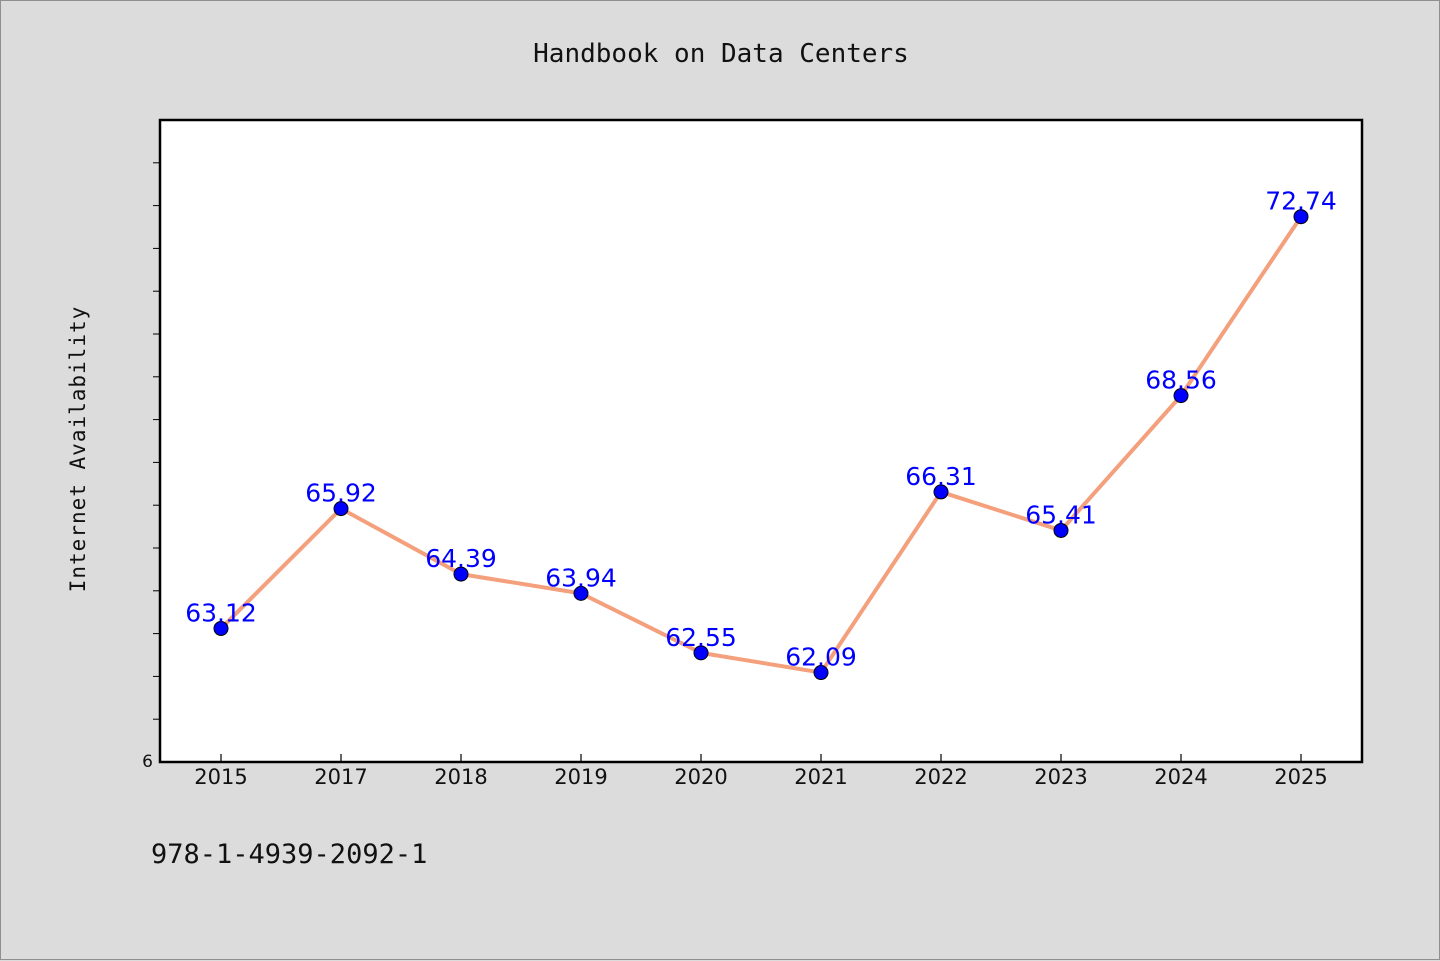 Image resolution: width=1440 pixels, height=961 pixels. I want to click on x-tick-label: 2022, so click(940, 777).